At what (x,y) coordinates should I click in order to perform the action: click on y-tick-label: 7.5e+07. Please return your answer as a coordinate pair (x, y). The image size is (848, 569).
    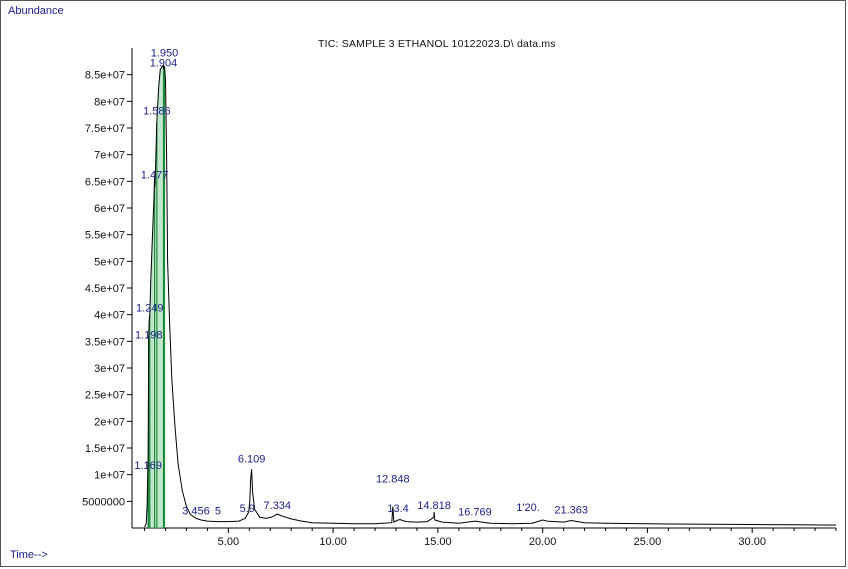
    Looking at the image, I should click on (105, 129).